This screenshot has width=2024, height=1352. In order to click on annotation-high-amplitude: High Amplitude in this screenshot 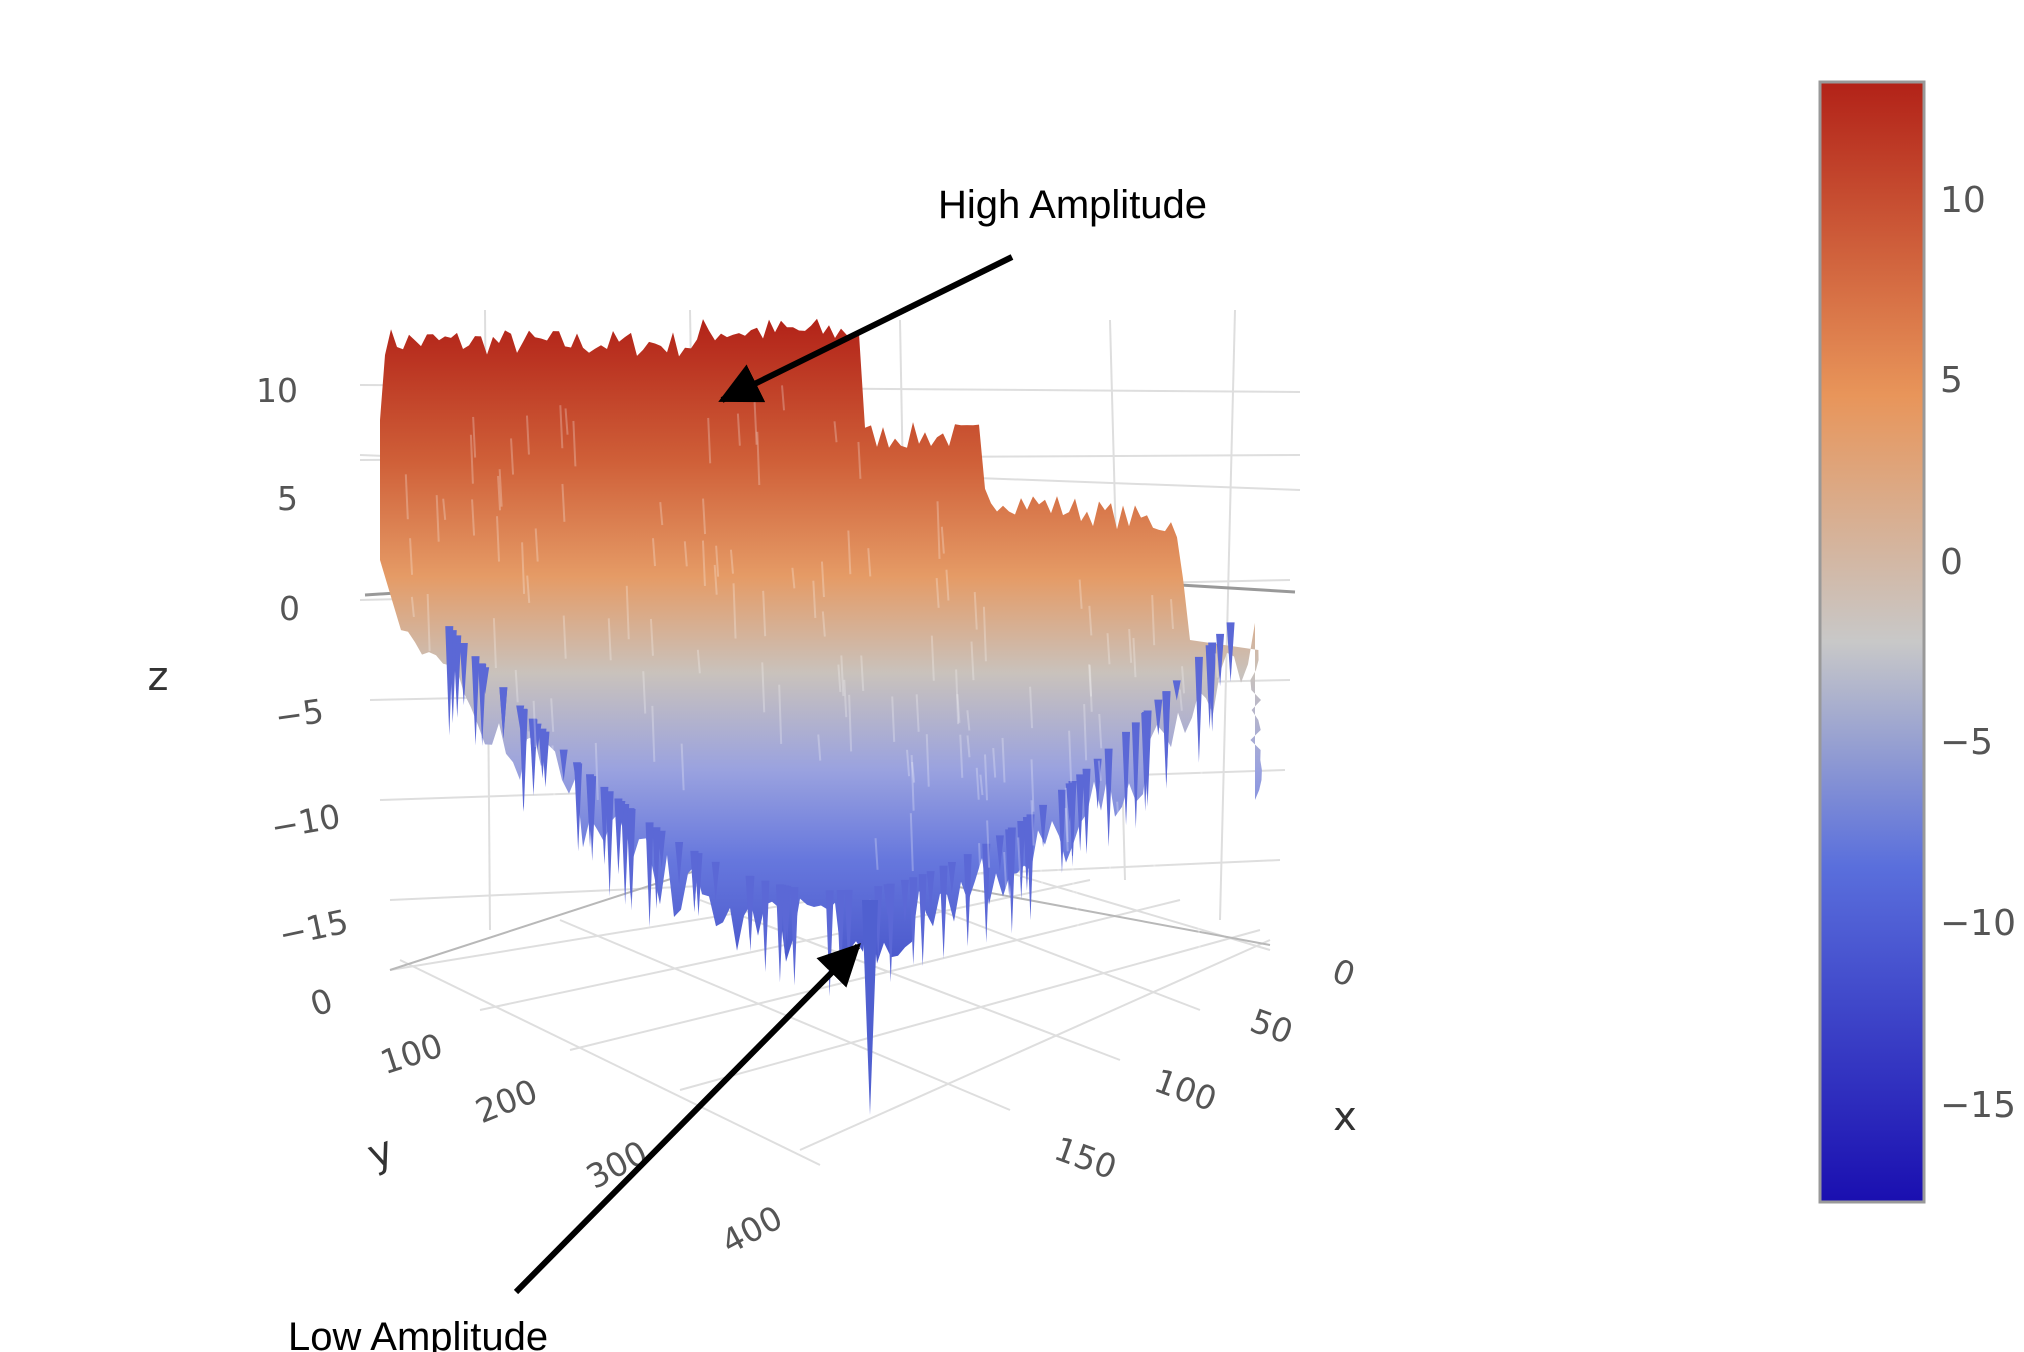, I will do `click(1072, 205)`.